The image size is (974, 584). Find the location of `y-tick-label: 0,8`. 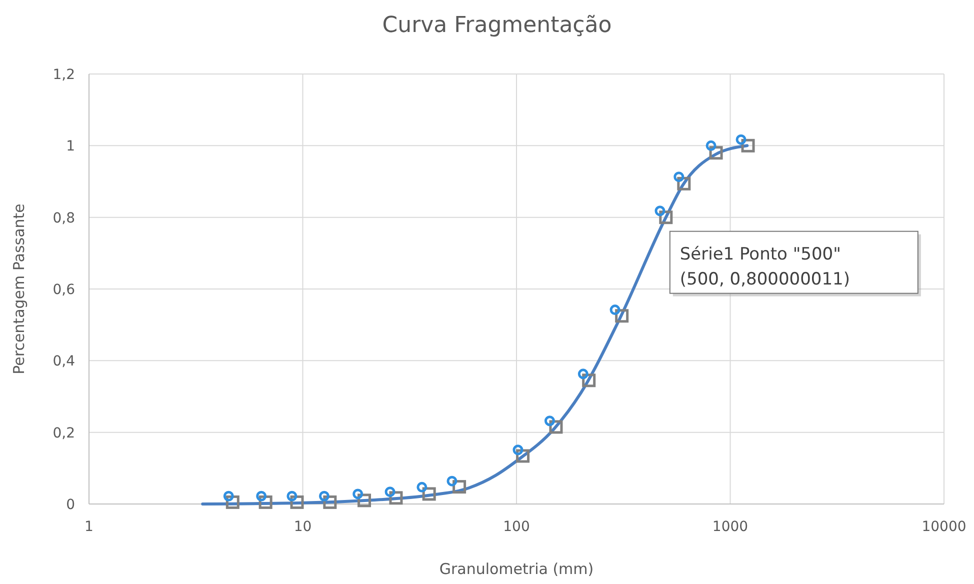

y-tick-label: 0,8 is located at coordinates (63, 218).